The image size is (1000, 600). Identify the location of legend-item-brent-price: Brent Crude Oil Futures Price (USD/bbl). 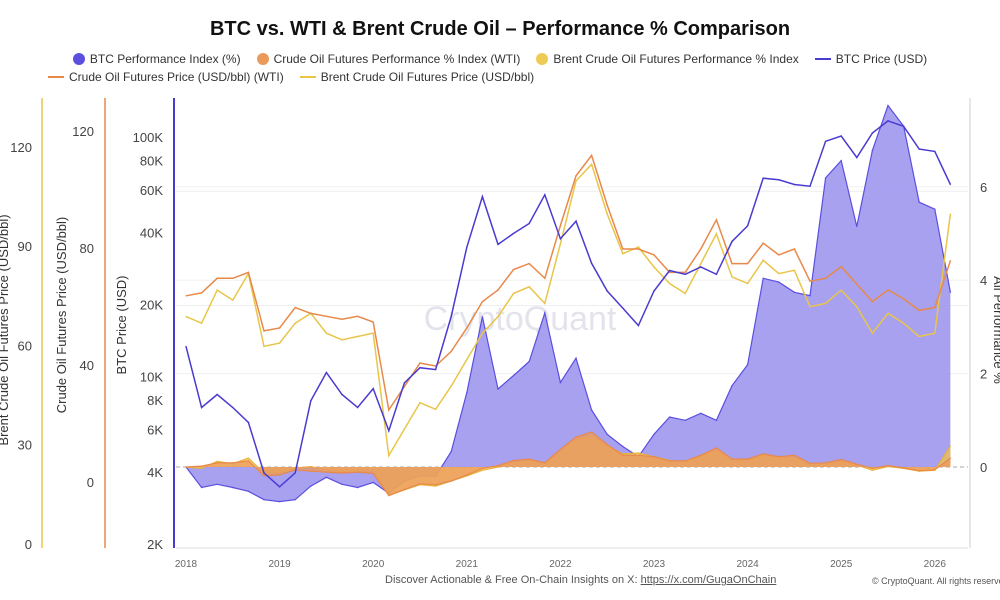
(416, 77).